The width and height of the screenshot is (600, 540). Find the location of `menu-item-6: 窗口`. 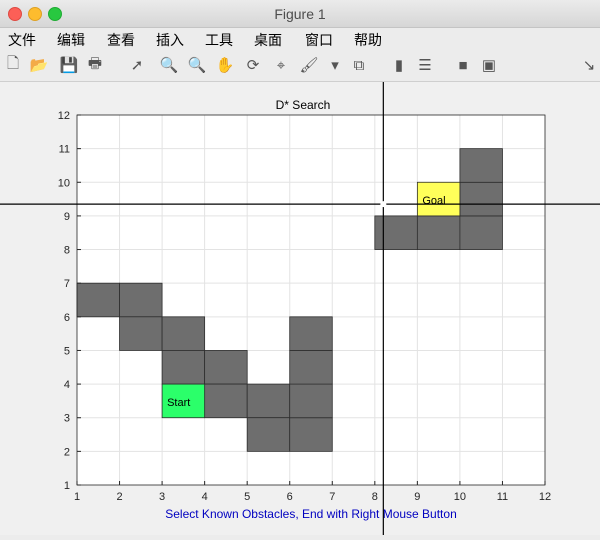

menu-item-6: 窗口 is located at coordinates (319, 40).